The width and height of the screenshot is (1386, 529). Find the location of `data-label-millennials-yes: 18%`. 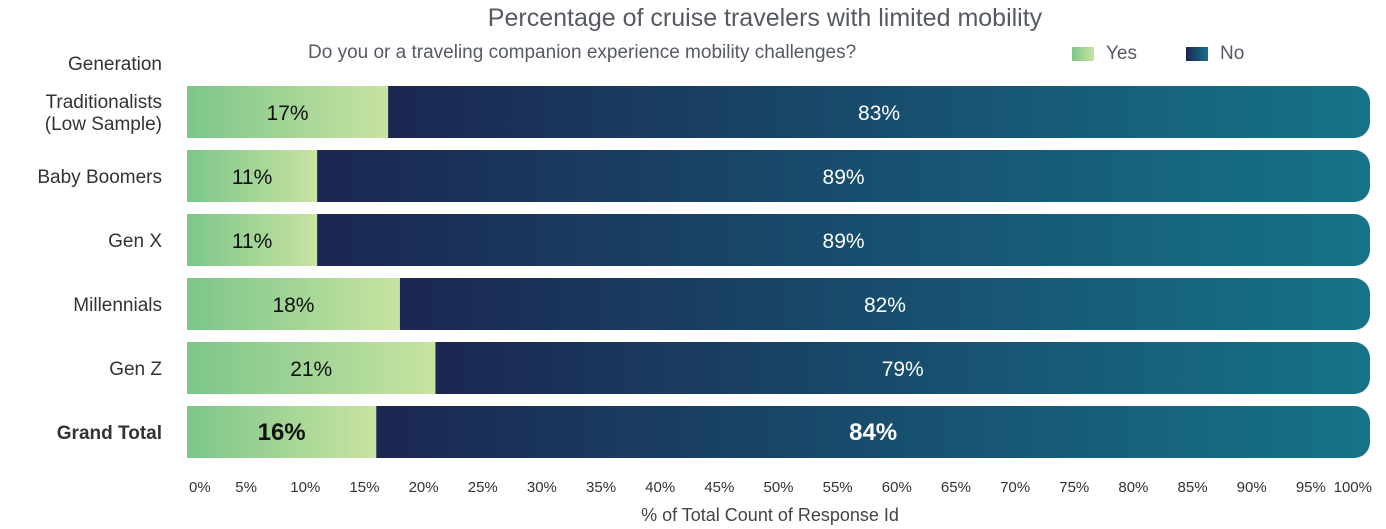

data-label-millennials-yes: 18% is located at coordinates (293, 305).